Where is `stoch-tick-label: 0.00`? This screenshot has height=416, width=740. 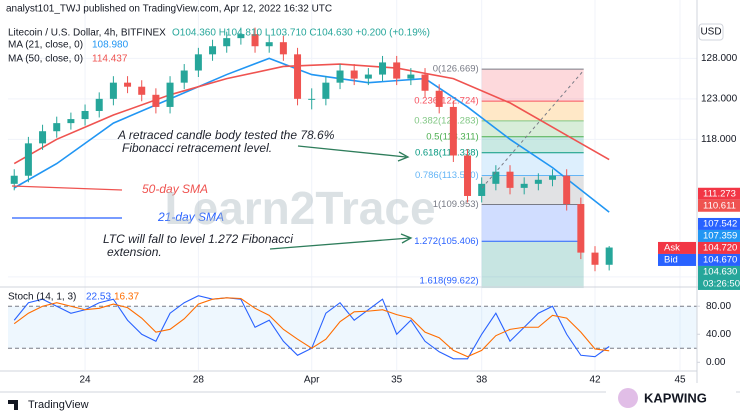
stoch-tick-label: 0.00 is located at coordinates (716, 362).